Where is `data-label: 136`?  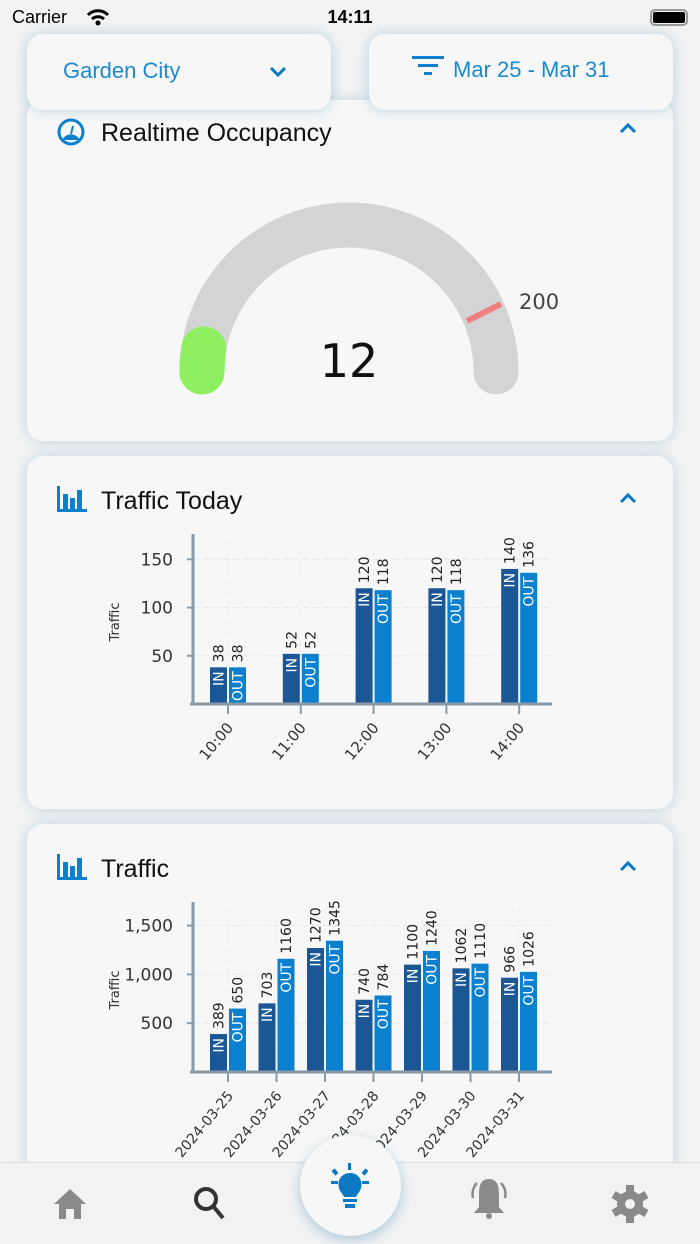
data-label: 136 is located at coordinates (530, 554).